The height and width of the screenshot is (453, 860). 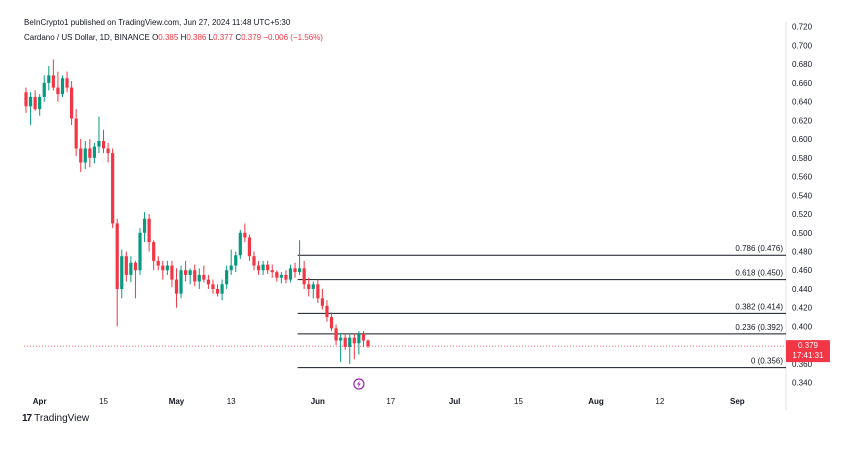 I want to click on price-tick-label: 0.420, so click(x=802, y=308).